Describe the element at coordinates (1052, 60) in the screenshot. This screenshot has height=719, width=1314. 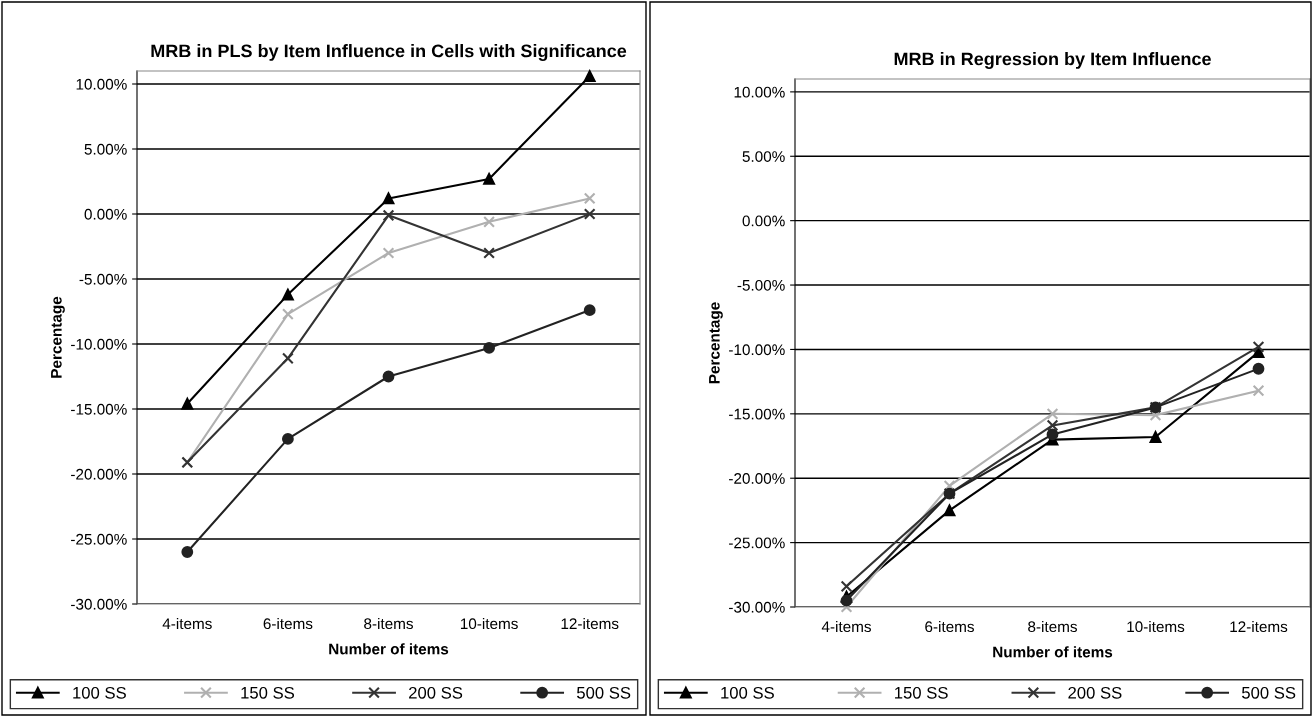
I see `chart-title: MRB in Regression by Item Influence` at that location.